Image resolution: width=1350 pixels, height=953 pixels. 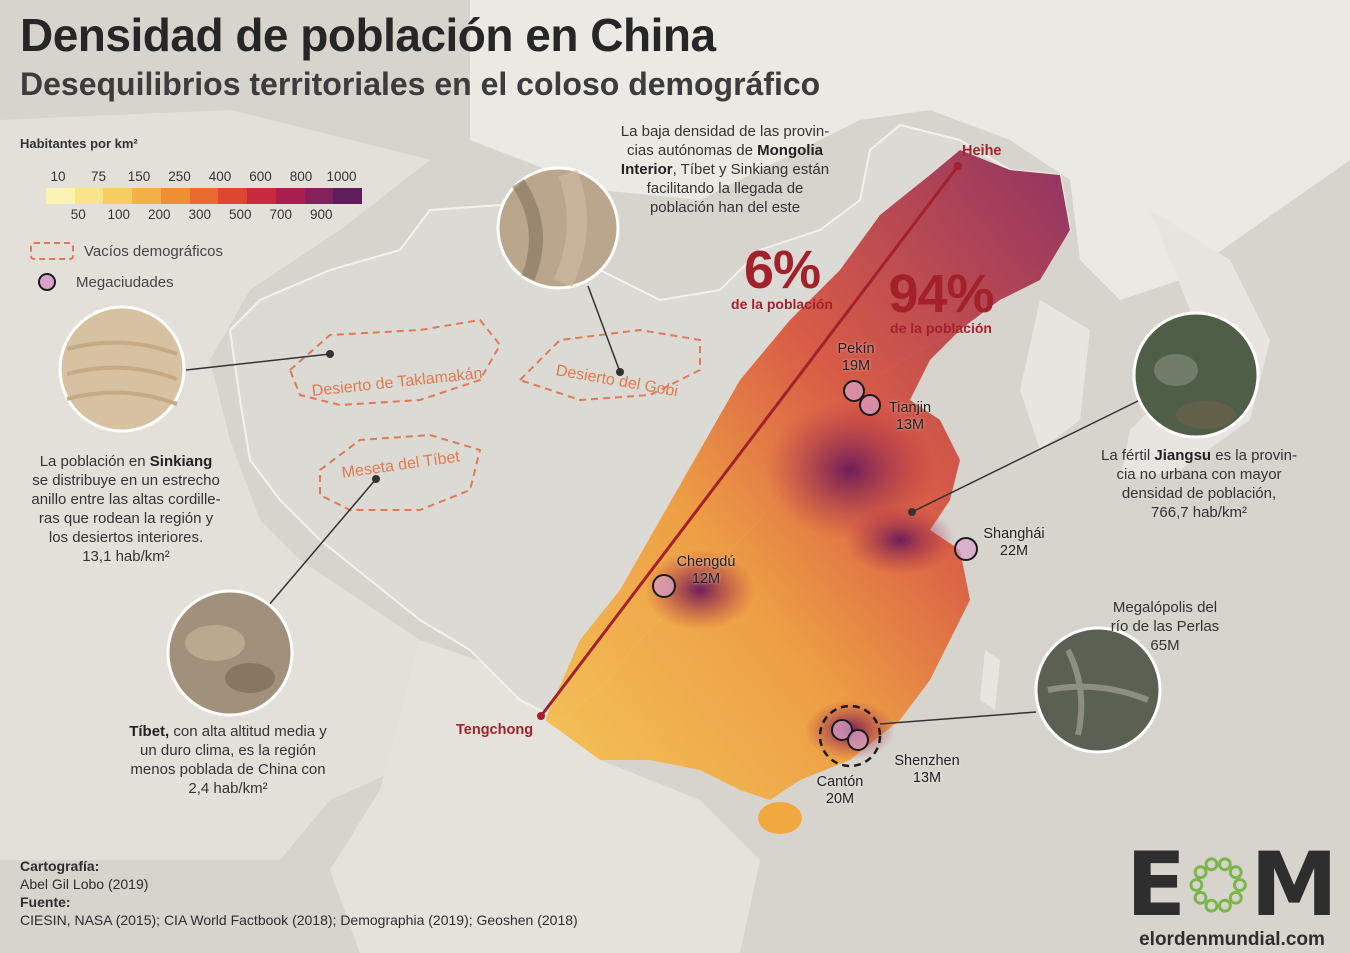 I want to click on note-tibet-bold: Tíbet,, so click(x=149, y=731).